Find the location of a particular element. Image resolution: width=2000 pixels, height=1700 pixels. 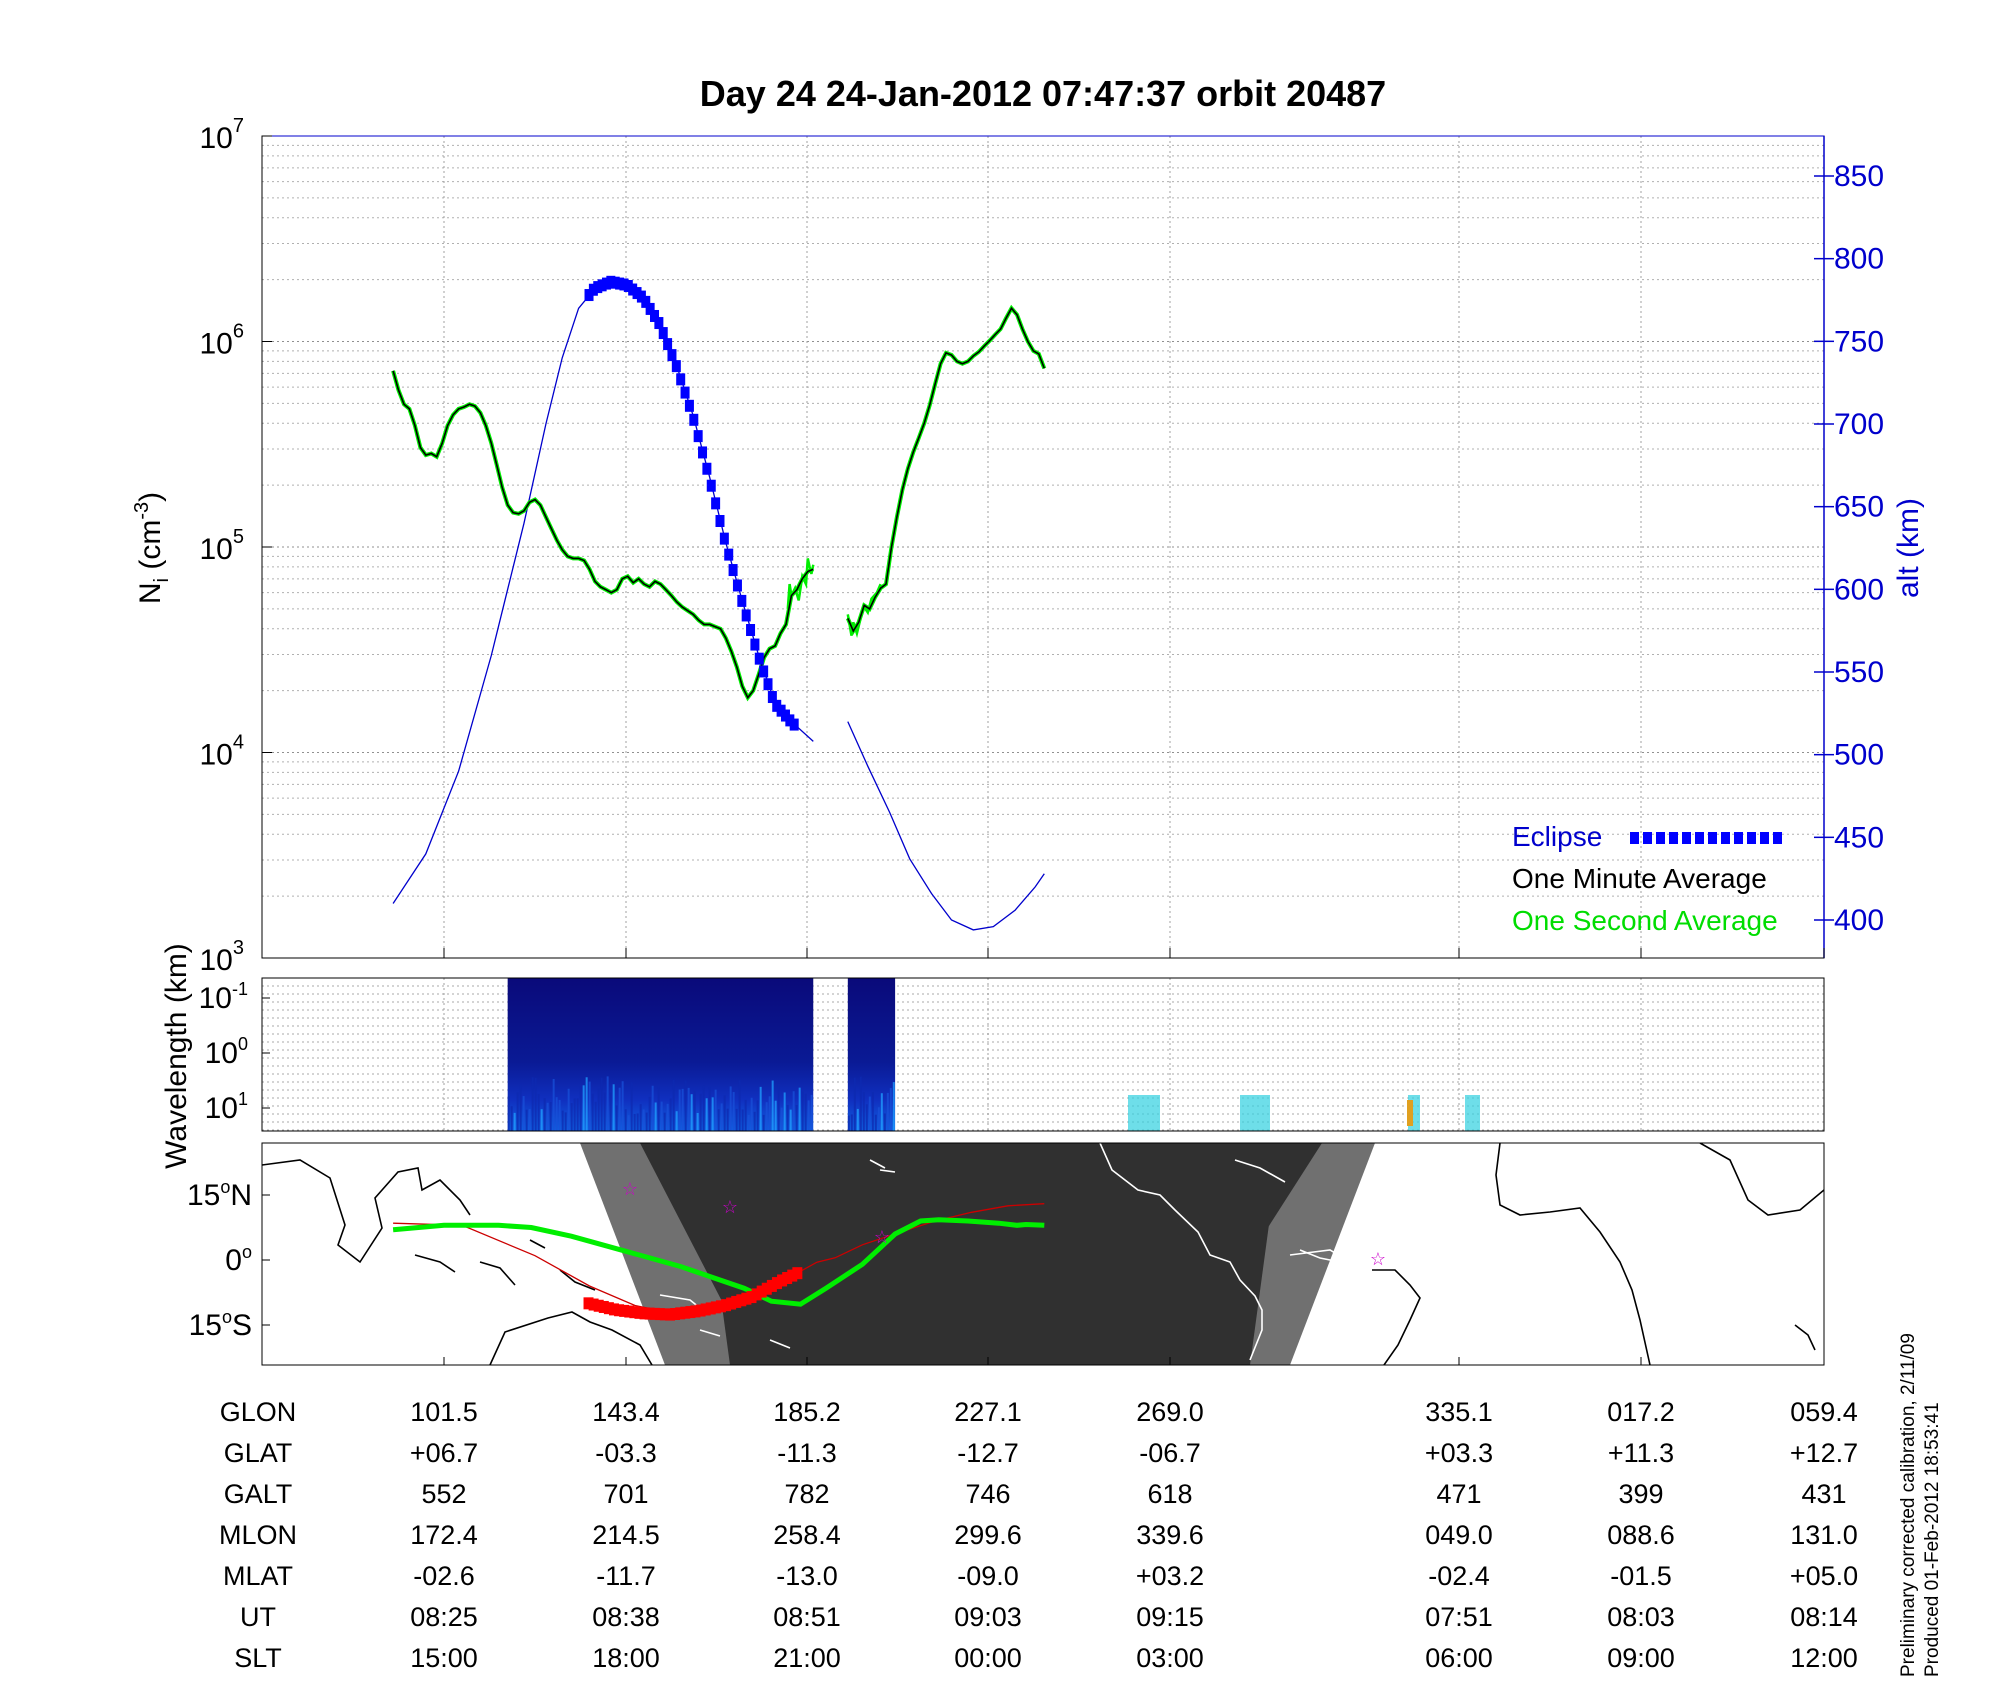

table-cell: -03.3 is located at coordinates (626, 1453).